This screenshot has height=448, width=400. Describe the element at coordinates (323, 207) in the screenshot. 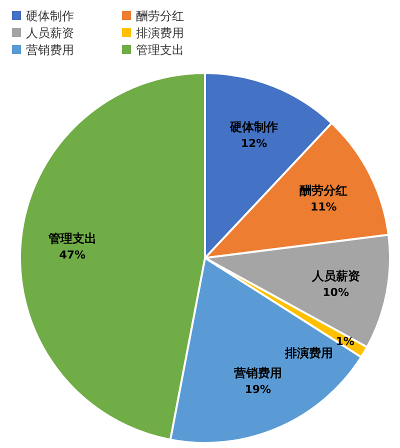

I see `data-label: 11%` at that location.